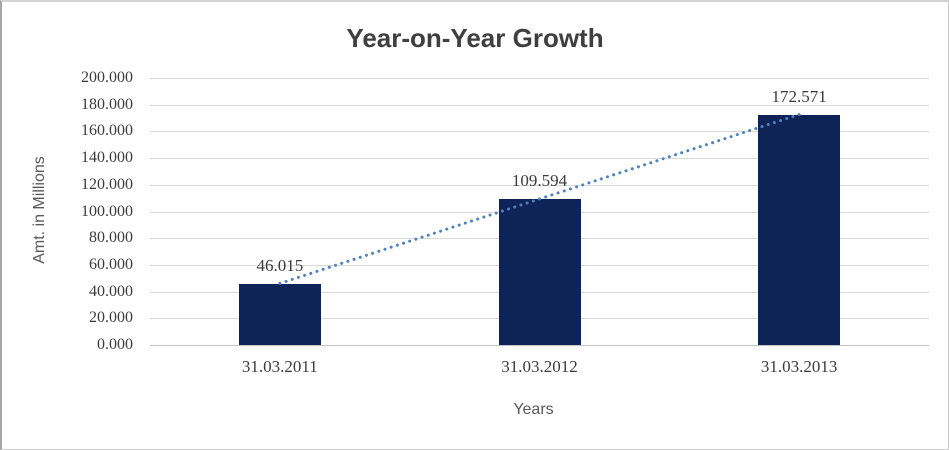  Describe the element at coordinates (539, 366) in the screenshot. I see `x-tick-label: 31.03.2012` at that location.